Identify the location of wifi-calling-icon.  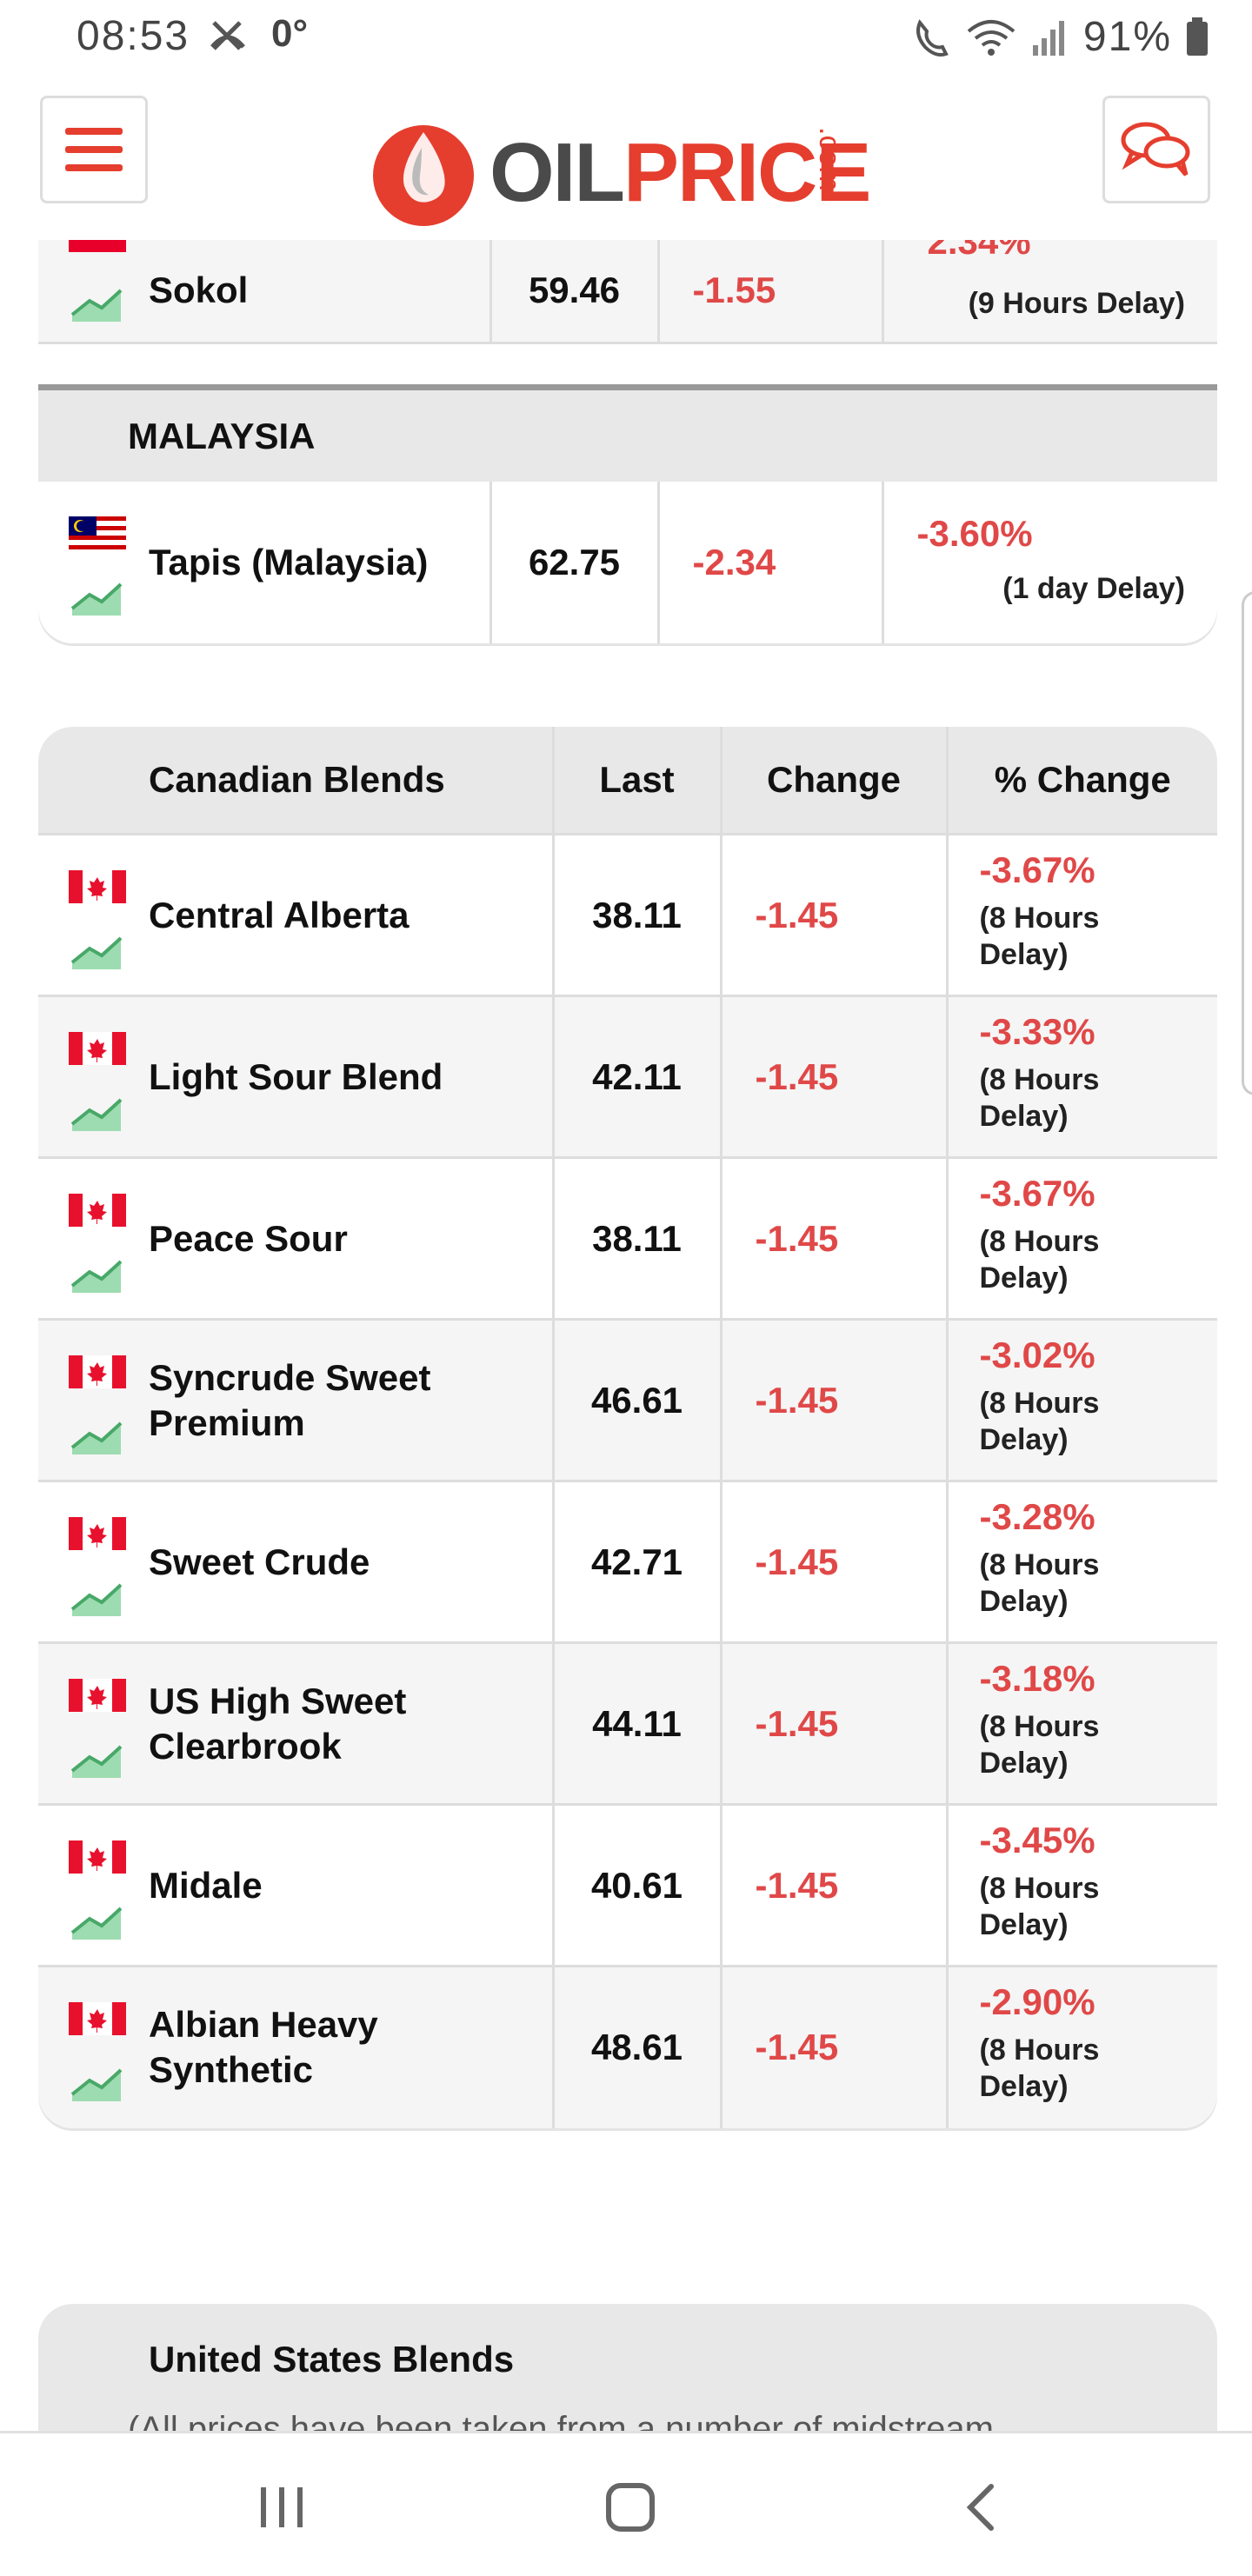
(933, 38).